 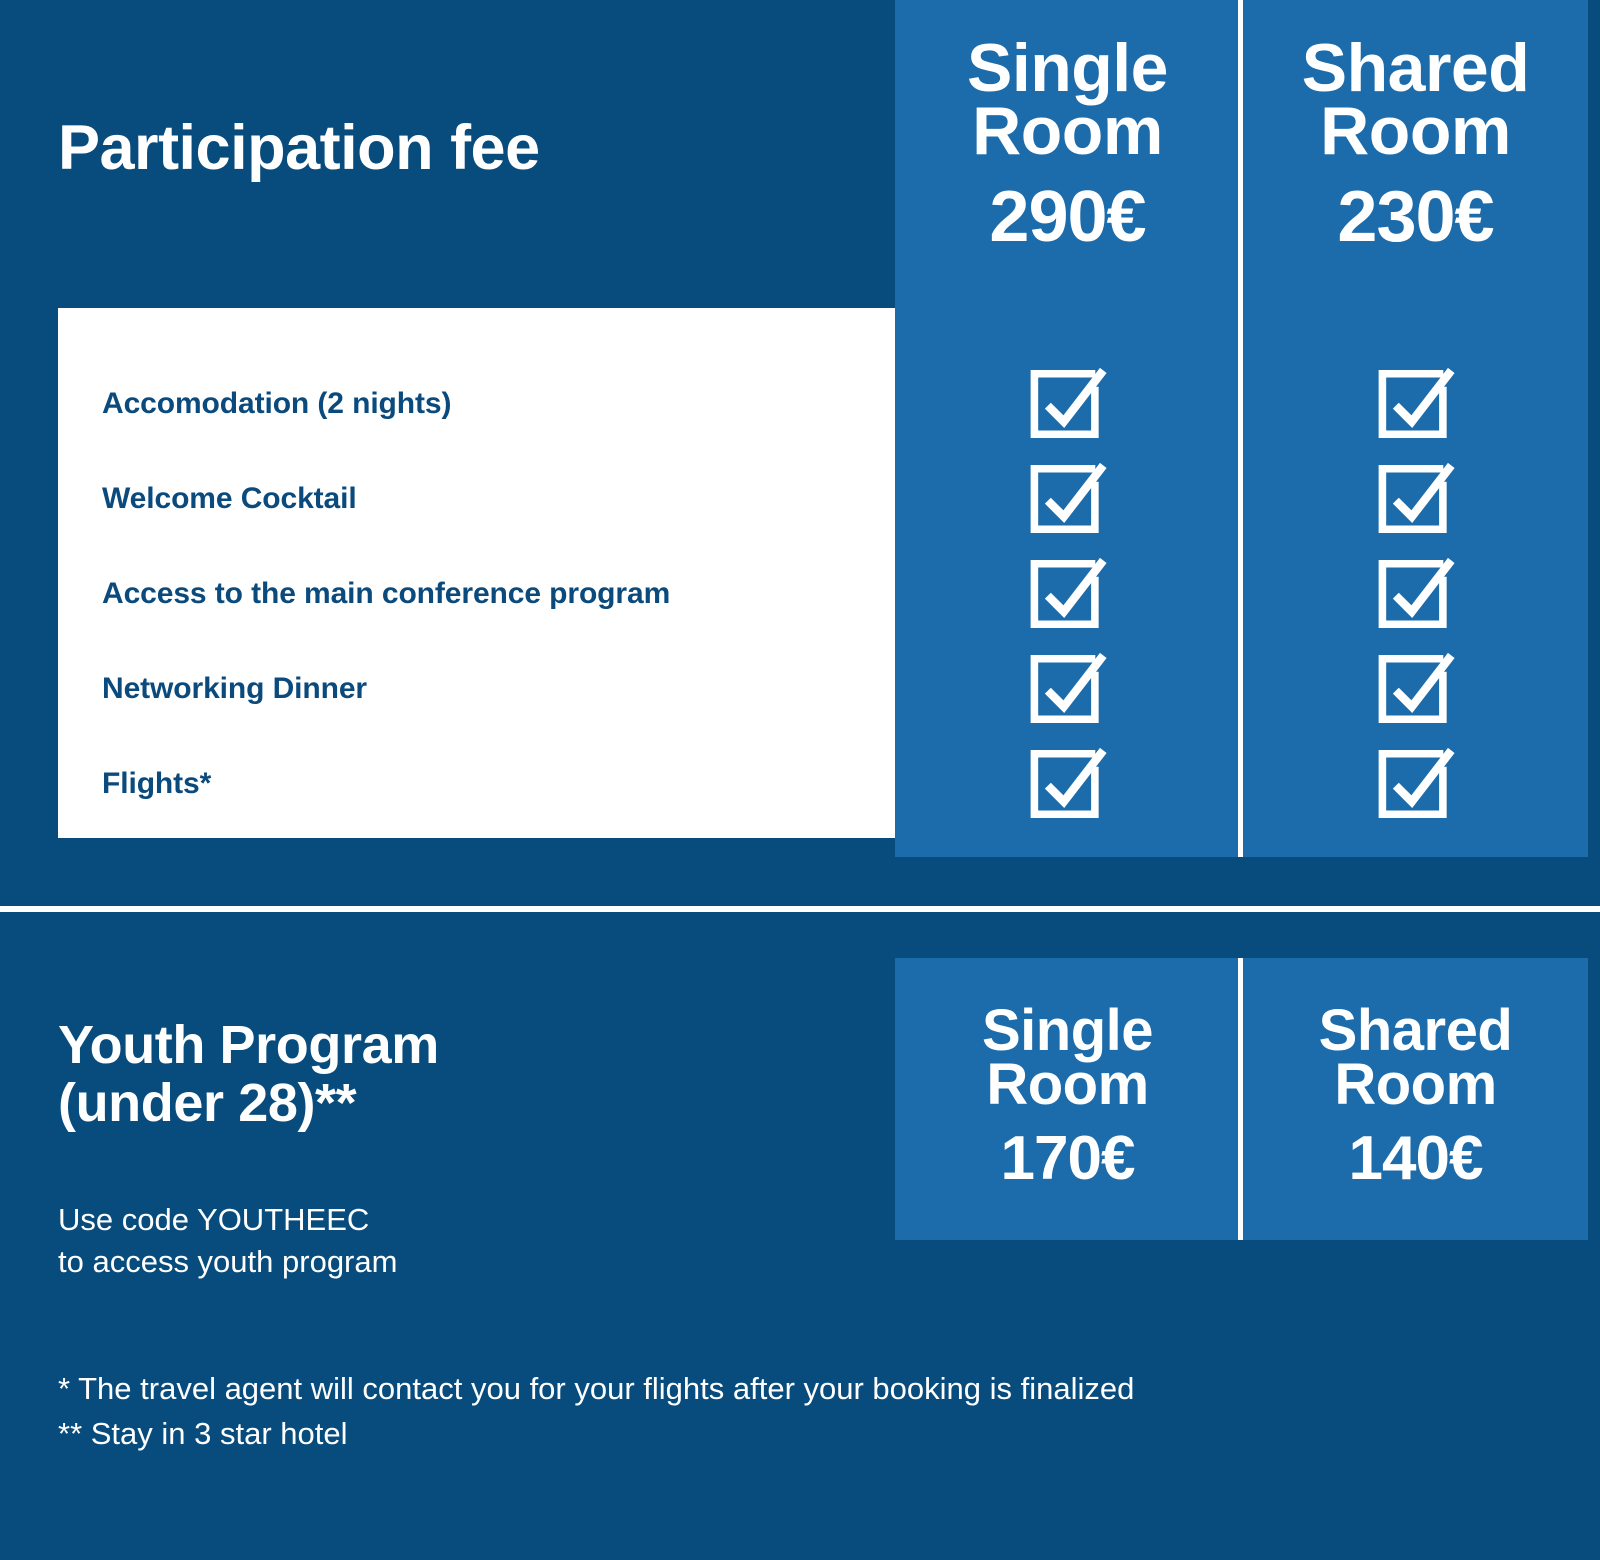 What do you see at coordinates (1067, 1057) in the screenshot?
I see `youth-room-type-label-single: Single Room` at bounding box center [1067, 1057].